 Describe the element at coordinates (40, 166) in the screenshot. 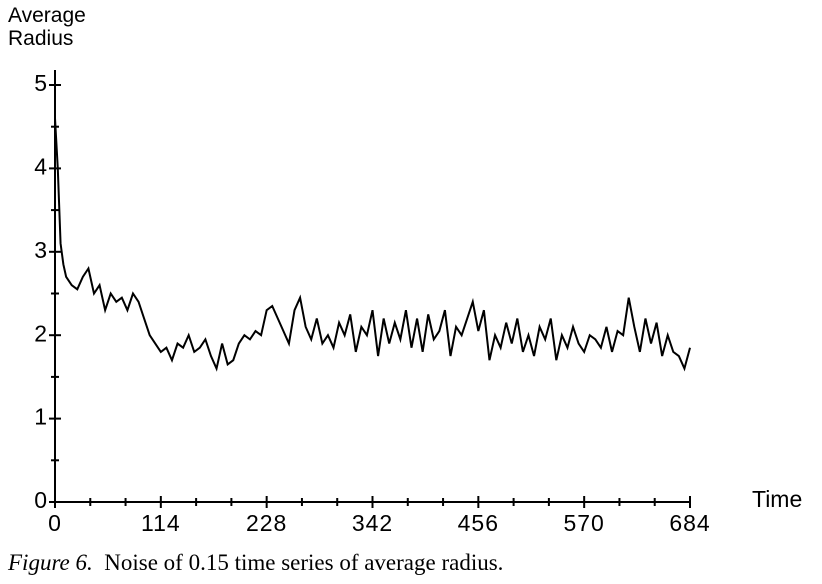

I see `y-tick-label: 4` at that location.